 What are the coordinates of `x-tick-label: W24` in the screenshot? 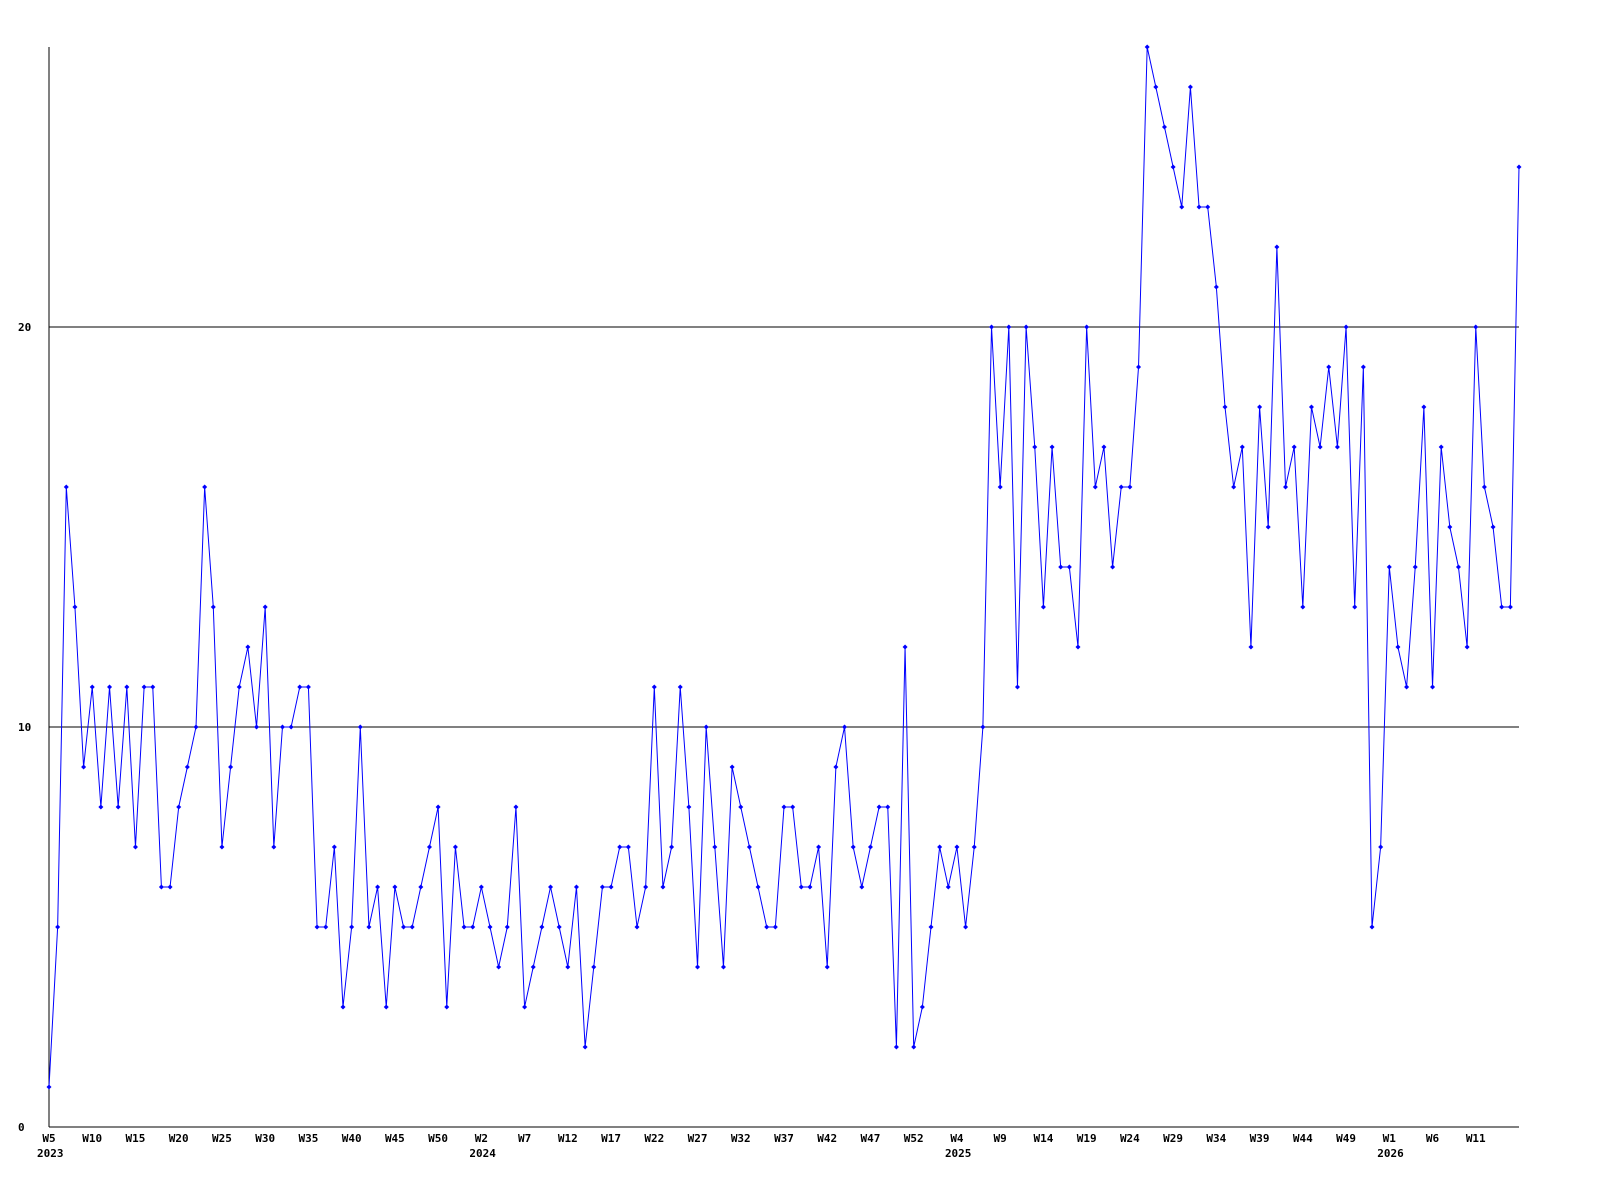 It's located at (1130, 1138).